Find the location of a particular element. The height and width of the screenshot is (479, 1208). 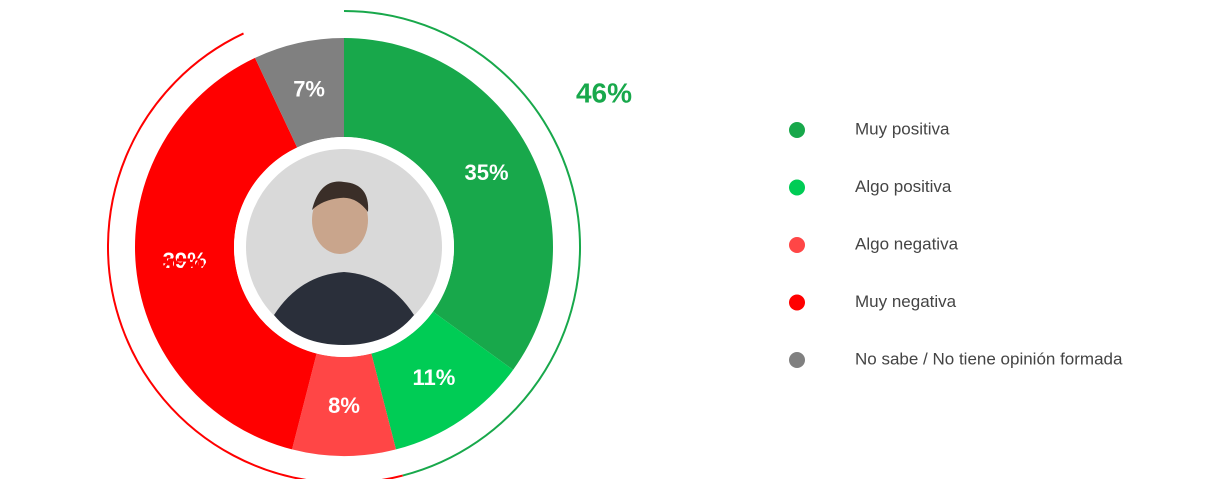

total-label: 47% is located at coordinates (188, 267).